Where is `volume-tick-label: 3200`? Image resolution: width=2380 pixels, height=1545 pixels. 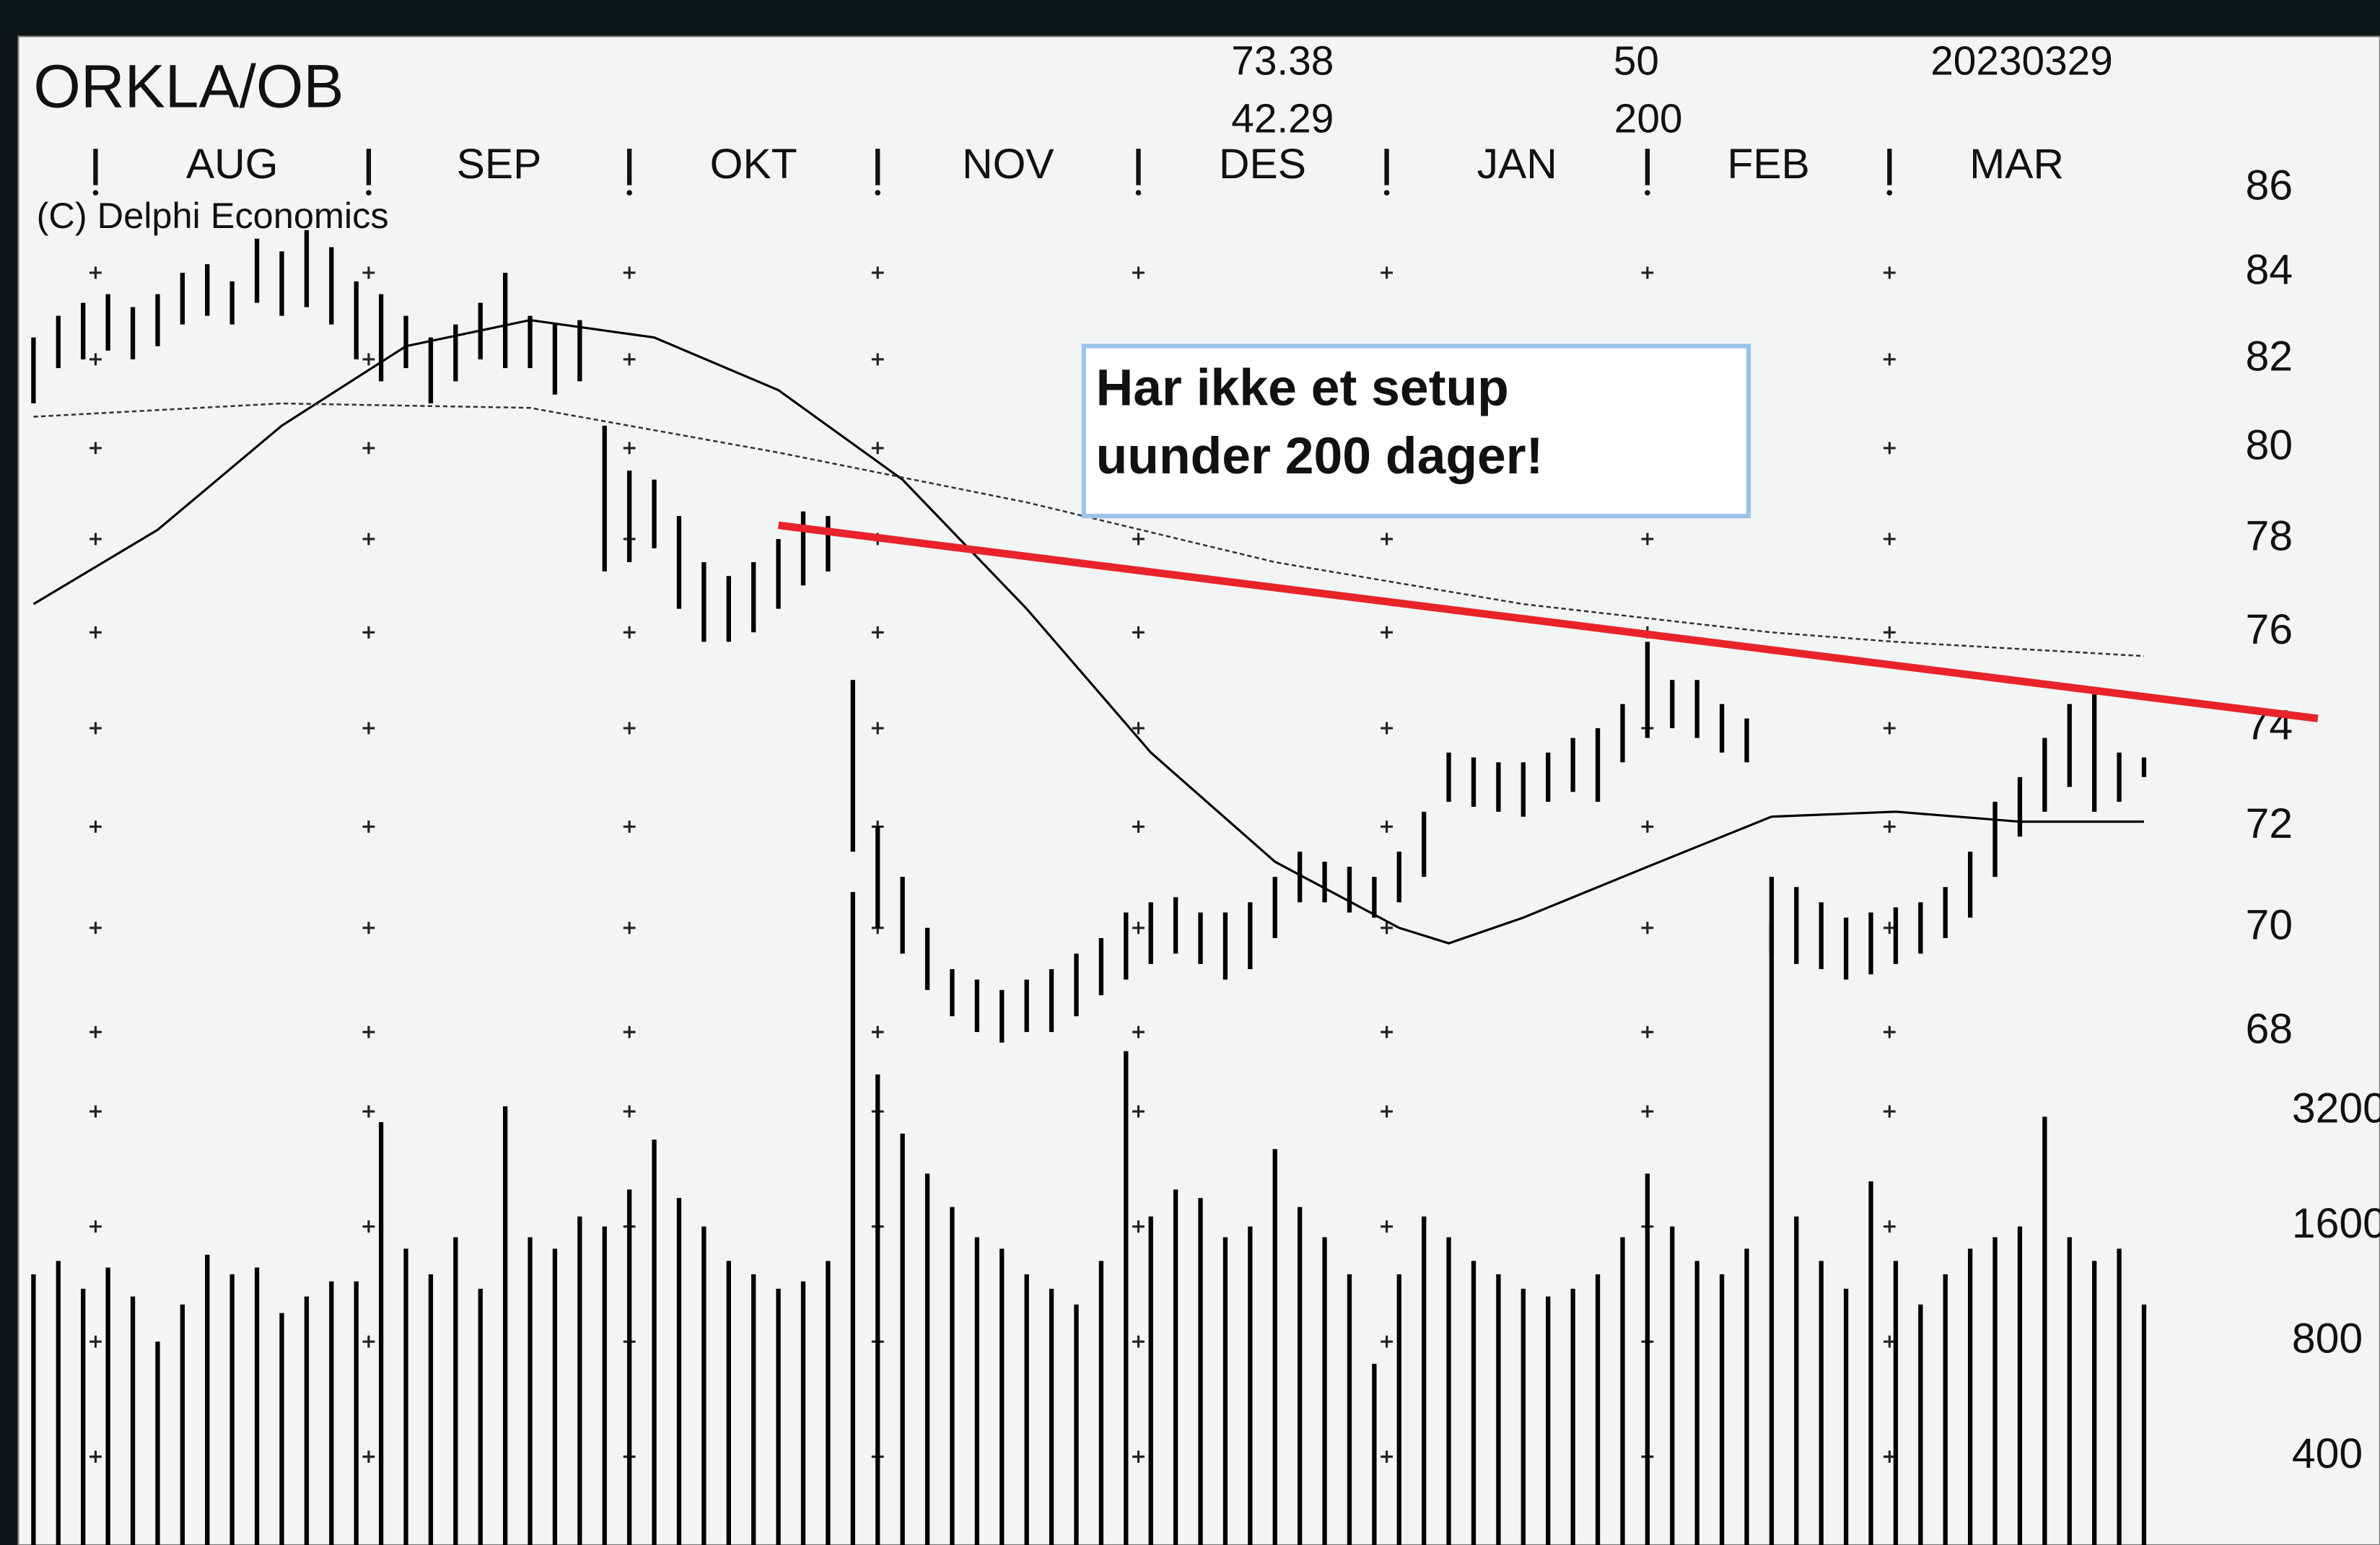 volume-tick-label: 3200 is located at coordinates (2336, 1108).